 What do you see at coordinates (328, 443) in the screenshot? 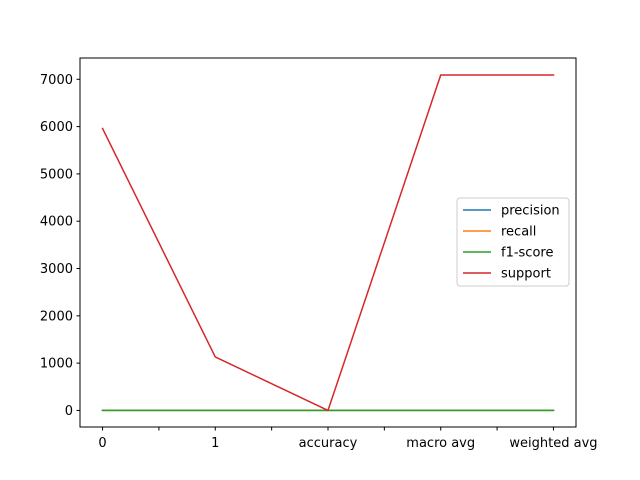
I see `x-tick-label: accuracy` at bounding box center [328, 443].